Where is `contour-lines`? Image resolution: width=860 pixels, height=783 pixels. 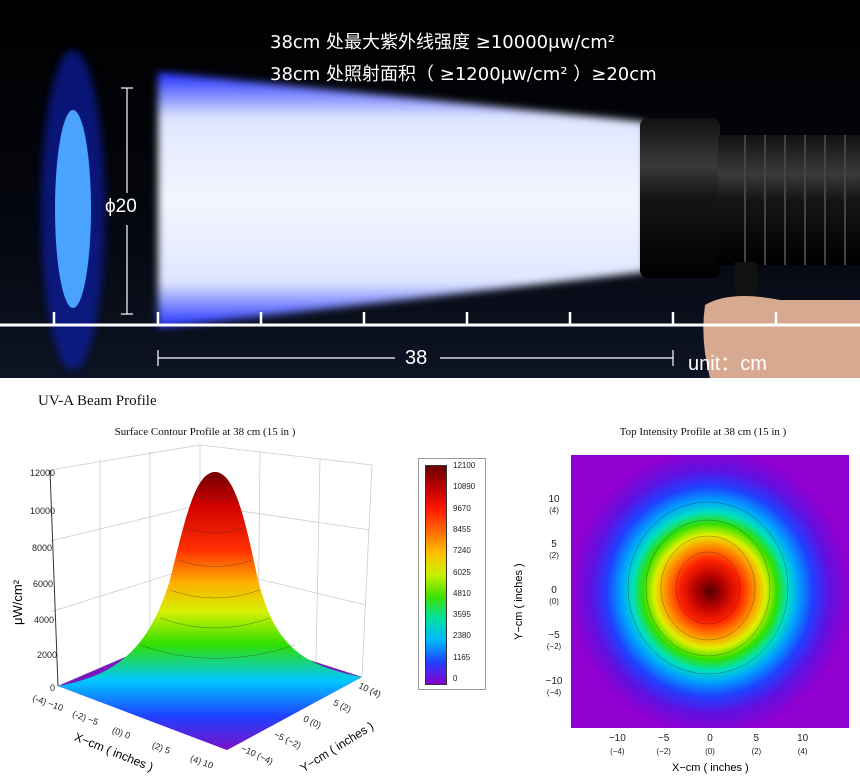
contour-lines is located at coordinates (217, 576).